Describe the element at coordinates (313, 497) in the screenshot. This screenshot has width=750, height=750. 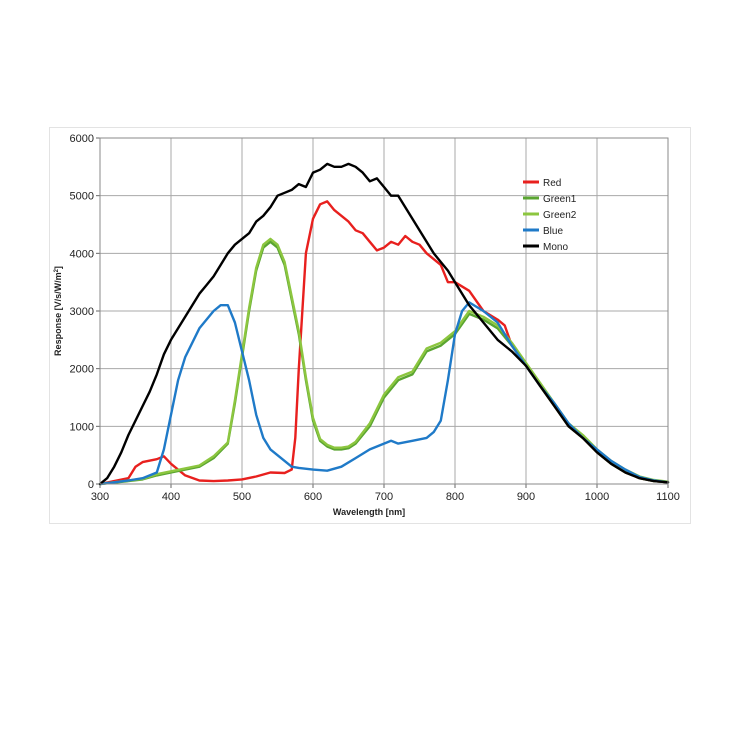
I see `x-tick-600: 600` at that location.